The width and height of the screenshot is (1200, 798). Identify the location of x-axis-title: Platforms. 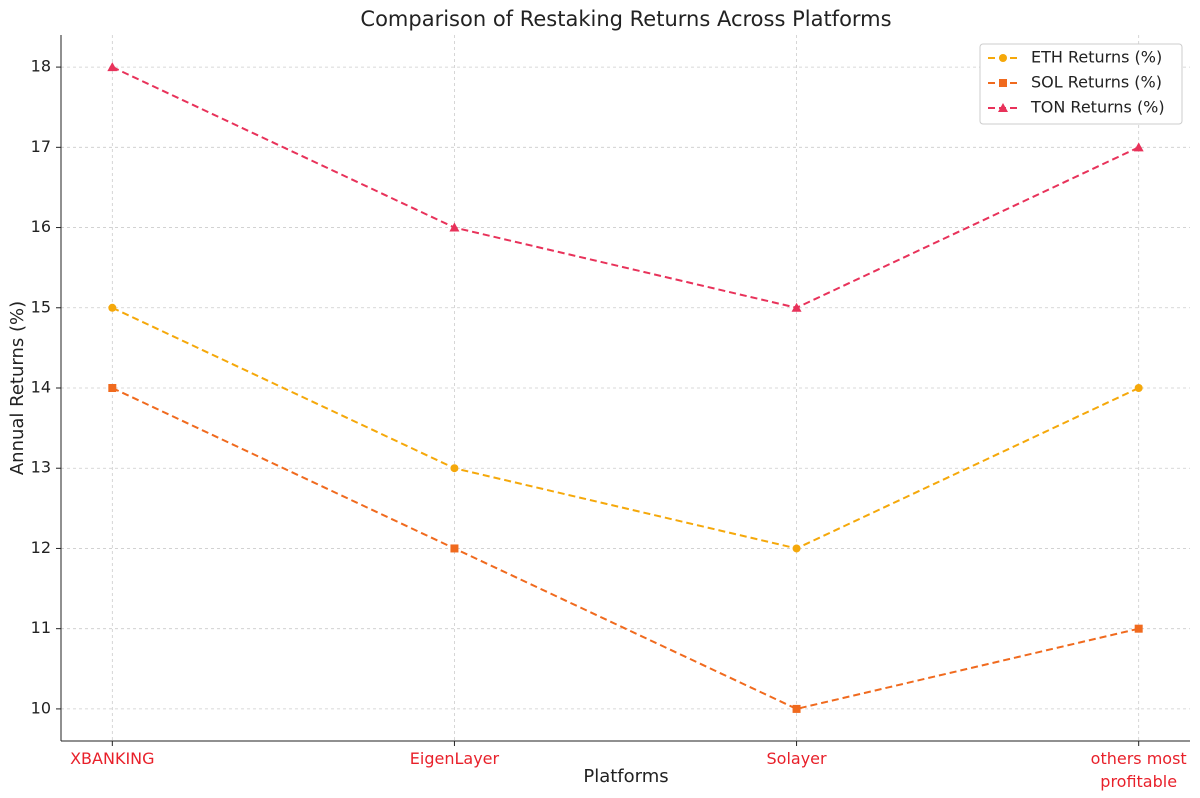
(625, 776).